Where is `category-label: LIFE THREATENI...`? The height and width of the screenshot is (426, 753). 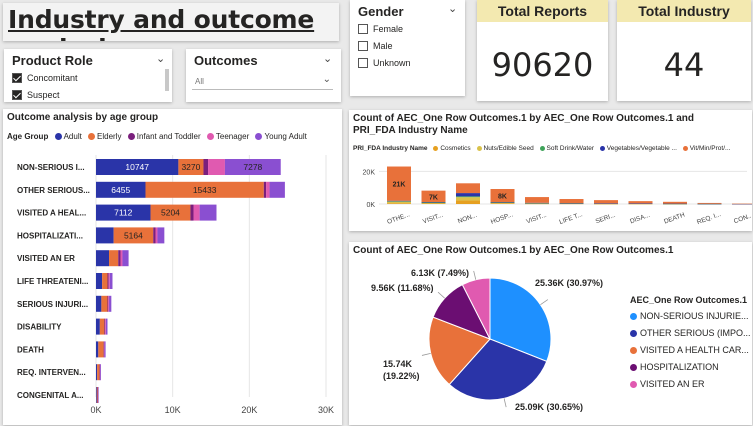
category-label: LIFE THREATENI... is located at coordinates (52, 281).